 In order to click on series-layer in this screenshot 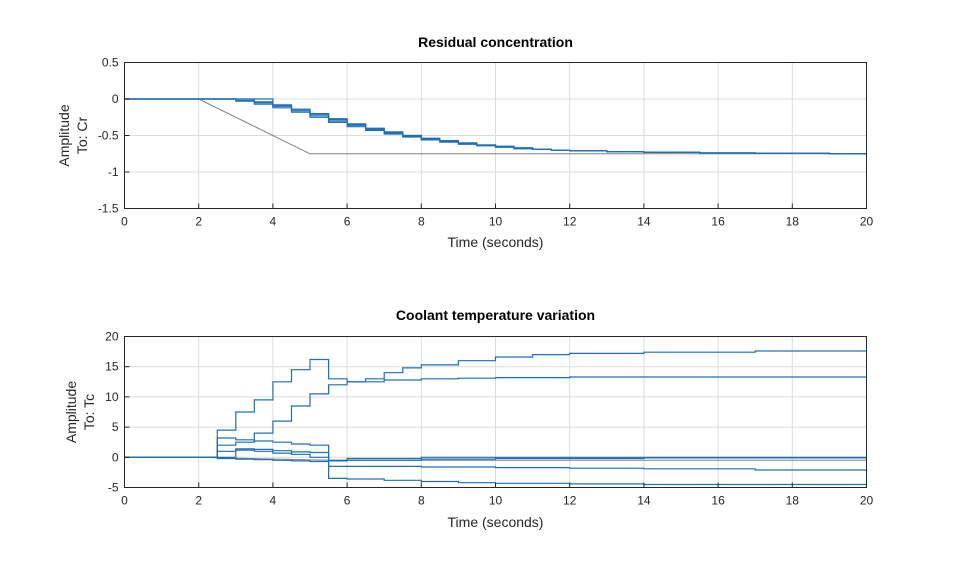, I will do `click(495, 126)`.